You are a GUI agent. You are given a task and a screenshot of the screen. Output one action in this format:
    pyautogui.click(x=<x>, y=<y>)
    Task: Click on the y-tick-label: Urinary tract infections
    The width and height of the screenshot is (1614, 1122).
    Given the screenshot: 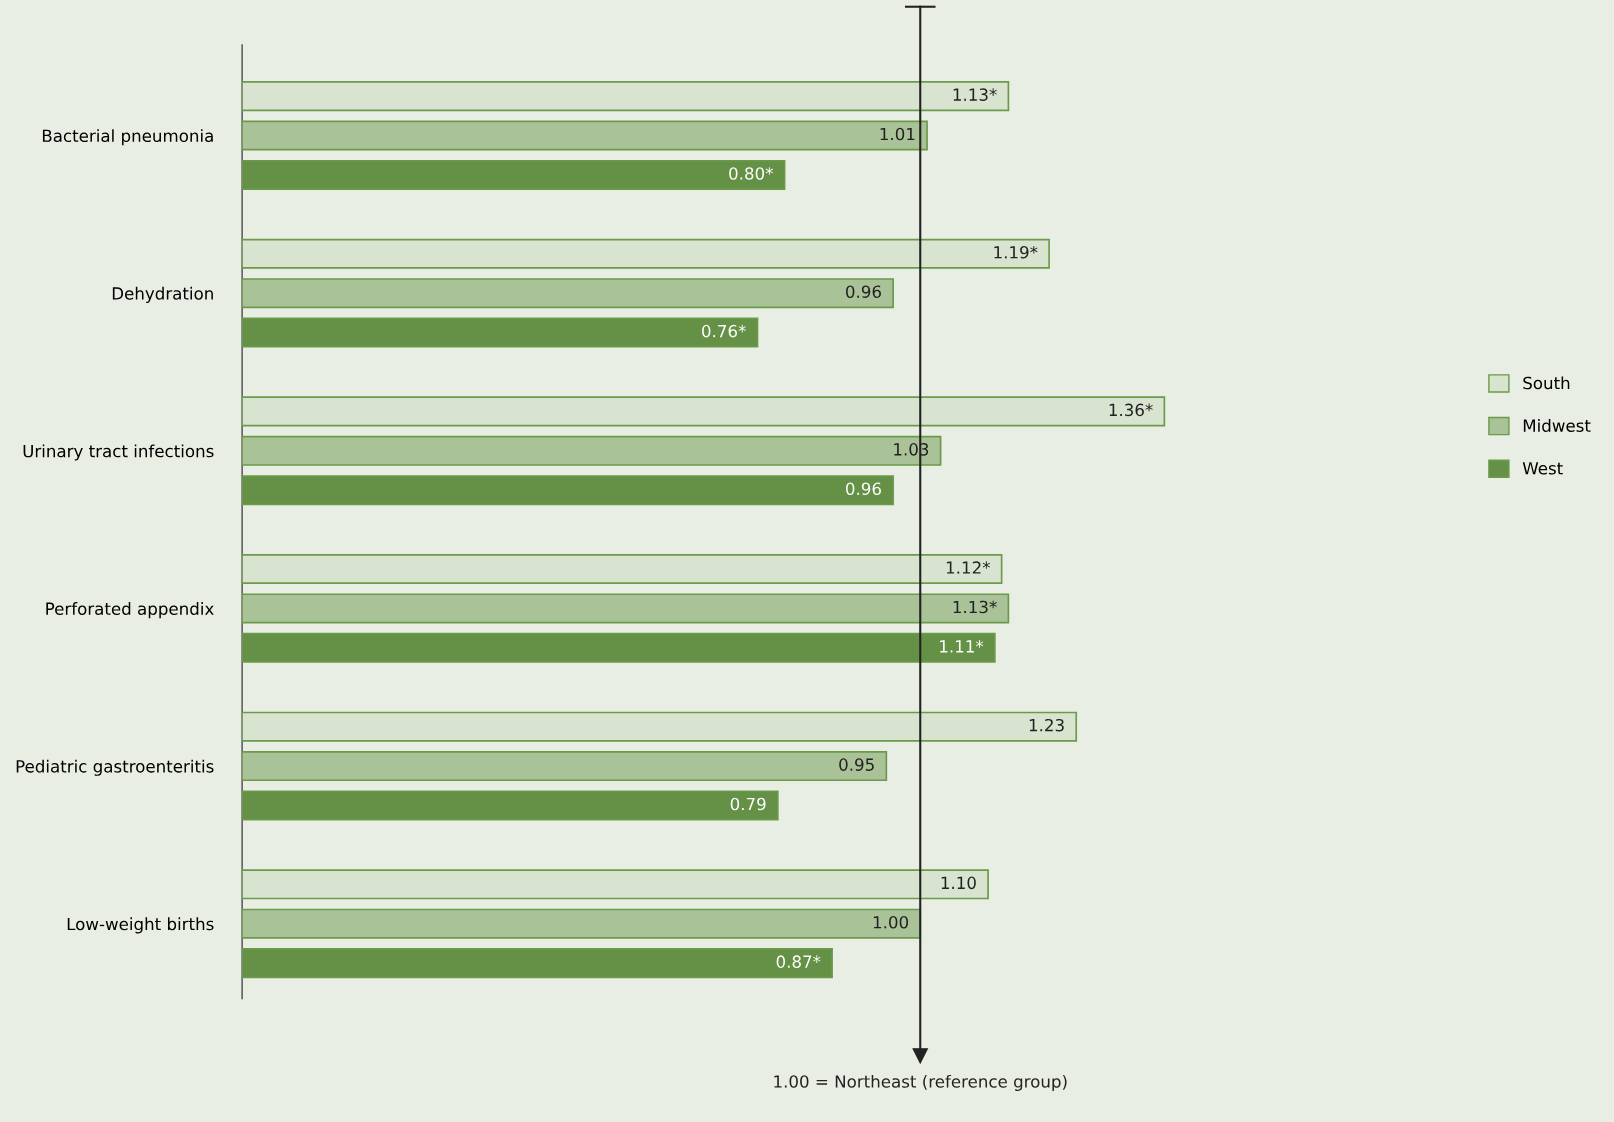 What is the action you would take?
    pyautogui.click(x=118, y=452)
    